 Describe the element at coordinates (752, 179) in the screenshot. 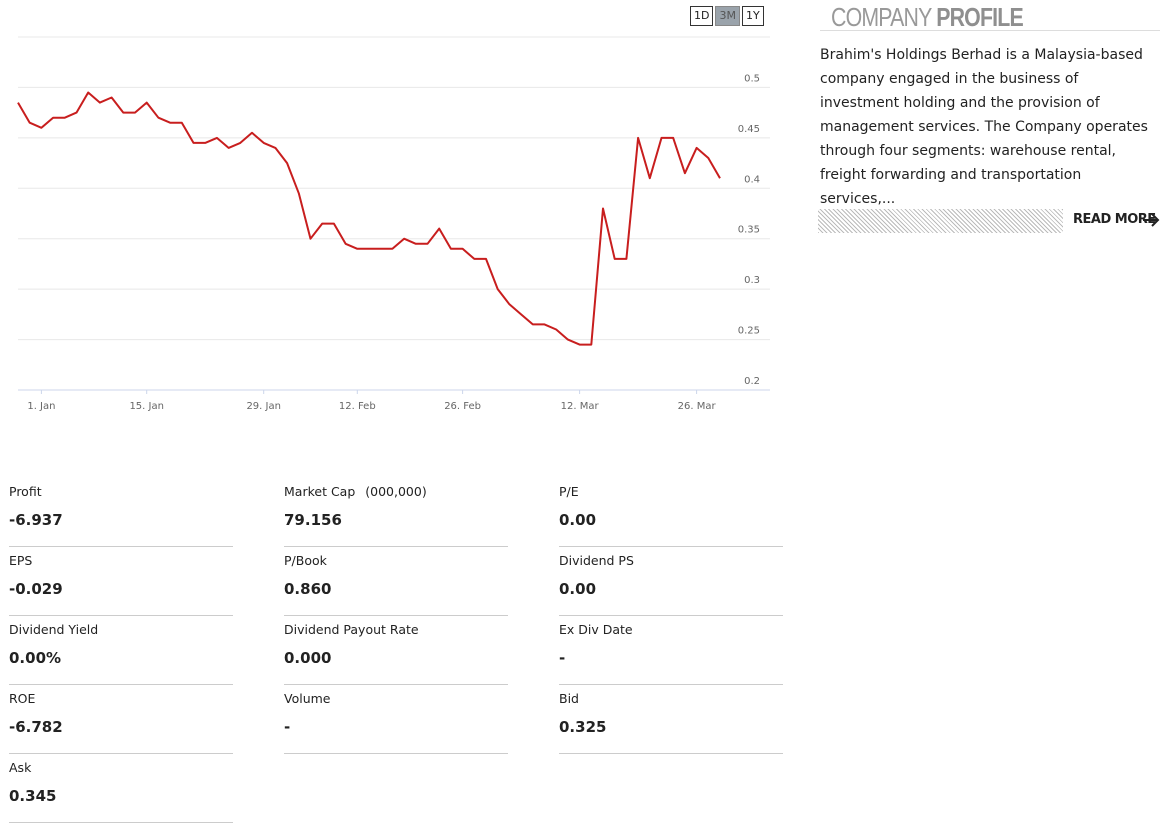

I see `y-tick-label: 0.4` at that location.